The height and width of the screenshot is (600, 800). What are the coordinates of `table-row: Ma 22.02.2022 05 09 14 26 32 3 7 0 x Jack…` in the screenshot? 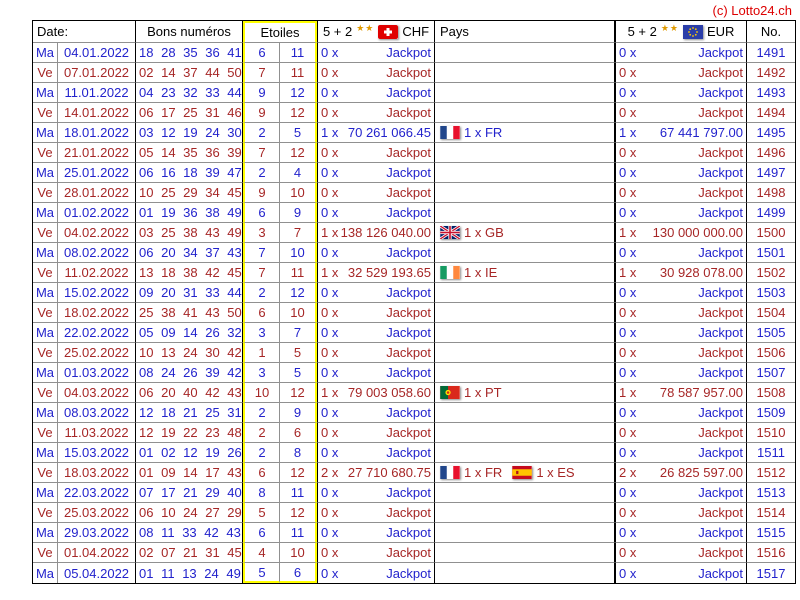 It's located at (414, 333).